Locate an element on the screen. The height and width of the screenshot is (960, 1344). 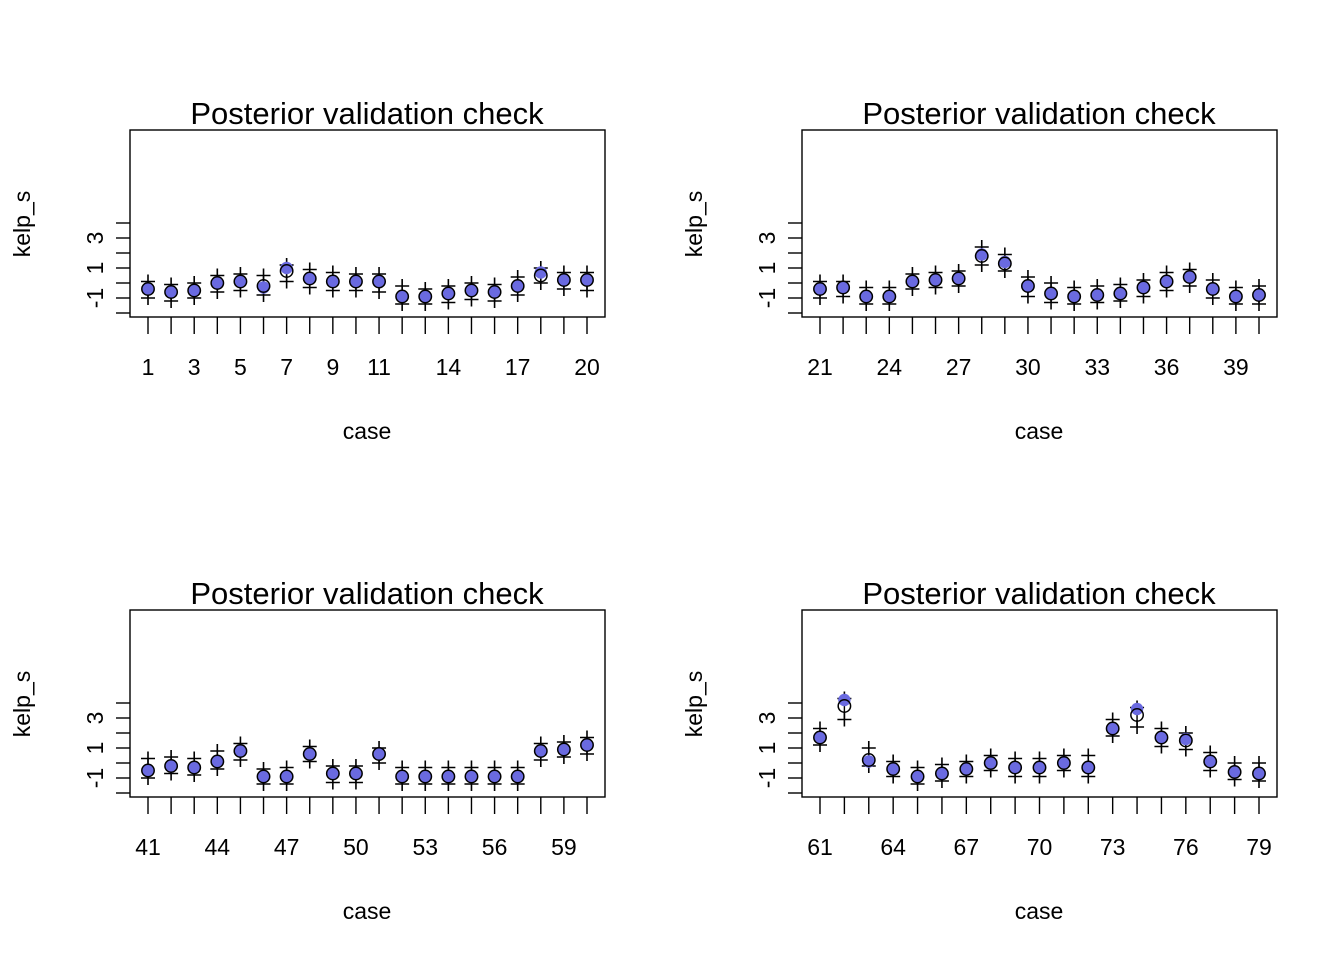
x-tick-label: 47 is located at coordinates (287, 847).